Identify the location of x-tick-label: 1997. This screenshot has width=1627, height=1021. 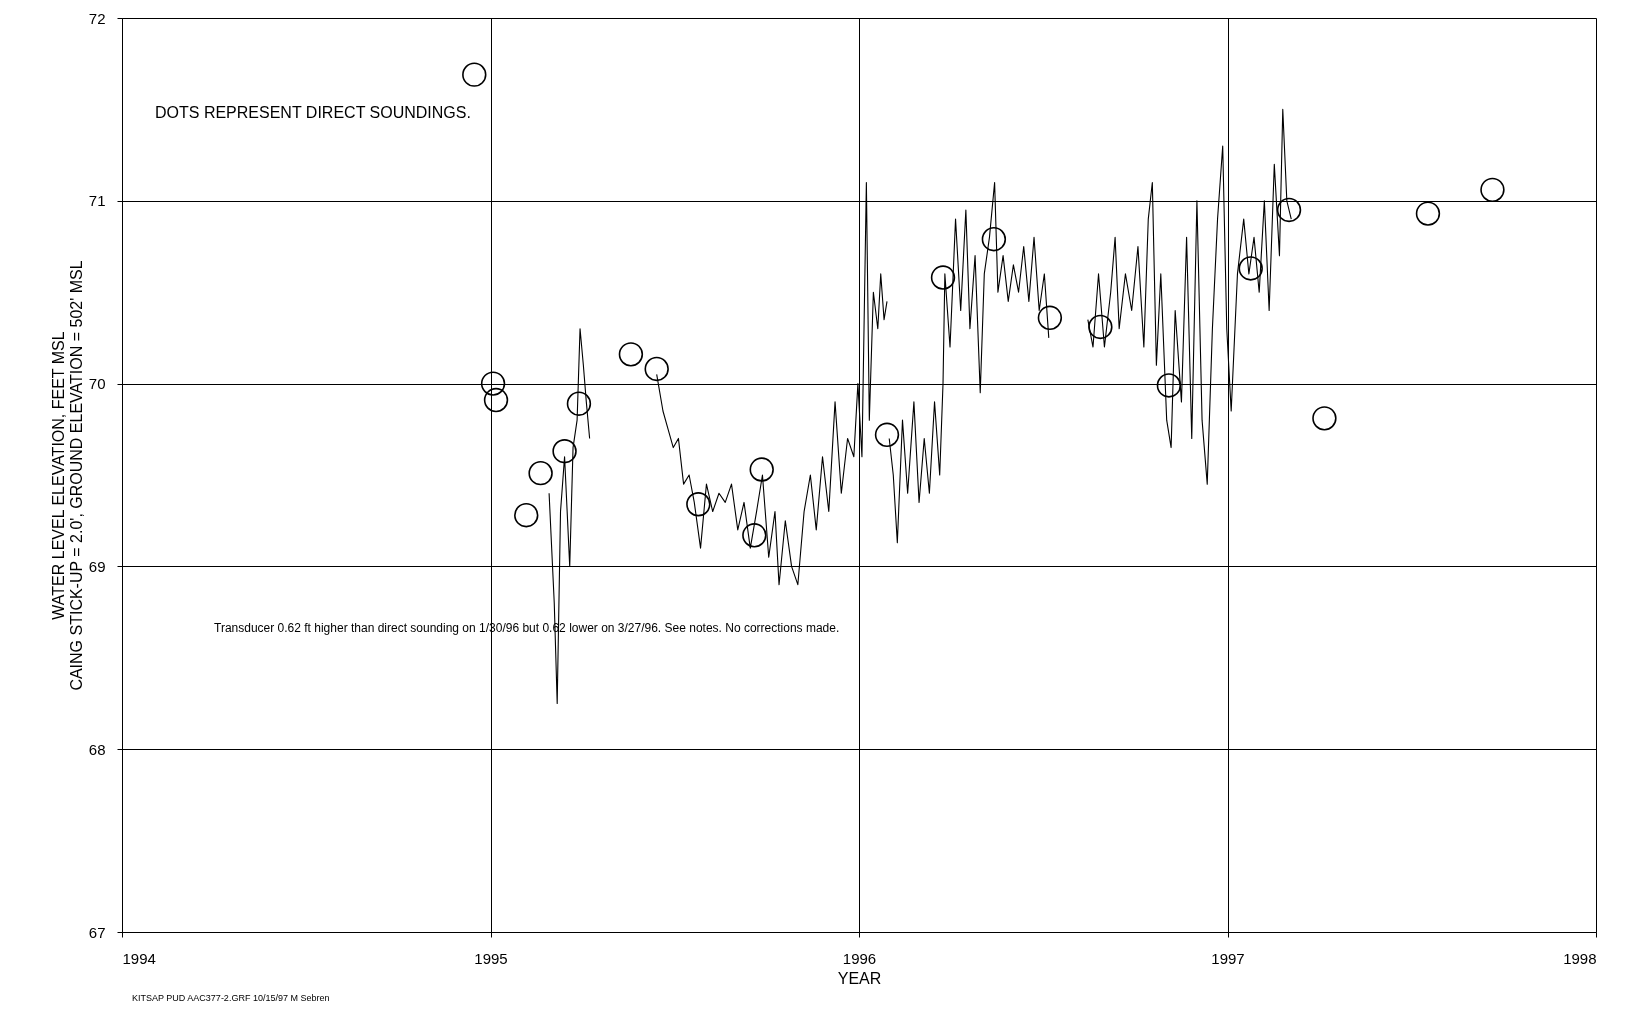
(1228, 958).